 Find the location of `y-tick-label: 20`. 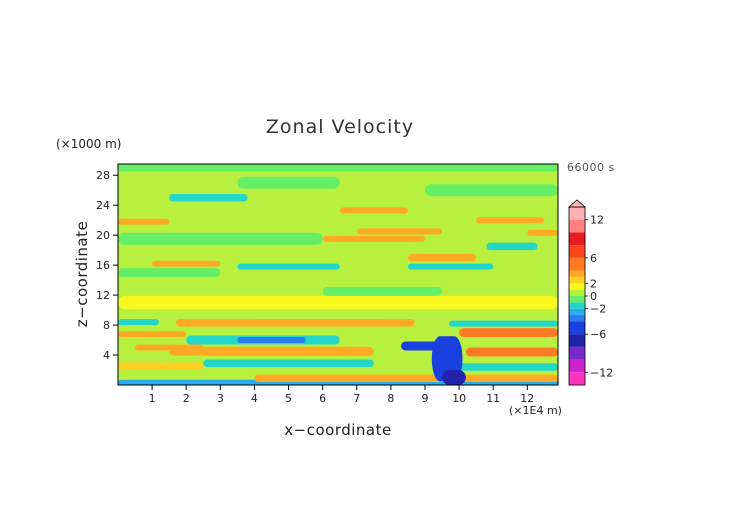

y-tick-label: 20 is located at coordinates (103, 235).